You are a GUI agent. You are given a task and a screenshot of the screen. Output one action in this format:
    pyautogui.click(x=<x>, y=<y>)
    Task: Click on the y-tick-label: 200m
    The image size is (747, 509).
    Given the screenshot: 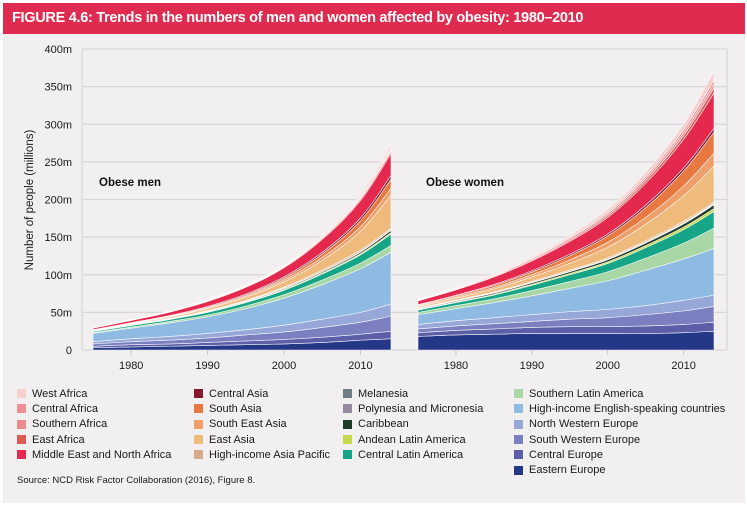 What is the action you would take?
    pyautogui.click(x=58, y=201)
    